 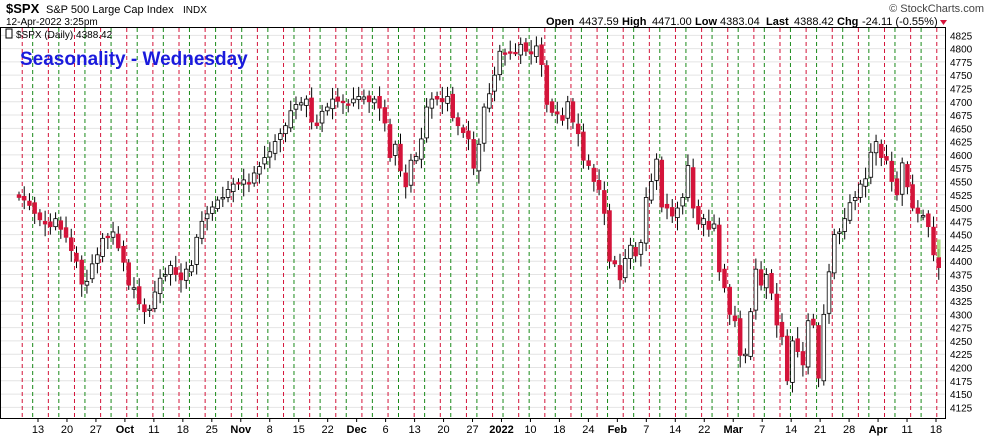 What do you see at coordinates (501, 430) in the screenshot?
I see `date-tick-label: 2022` at bounding box center [501, 430].